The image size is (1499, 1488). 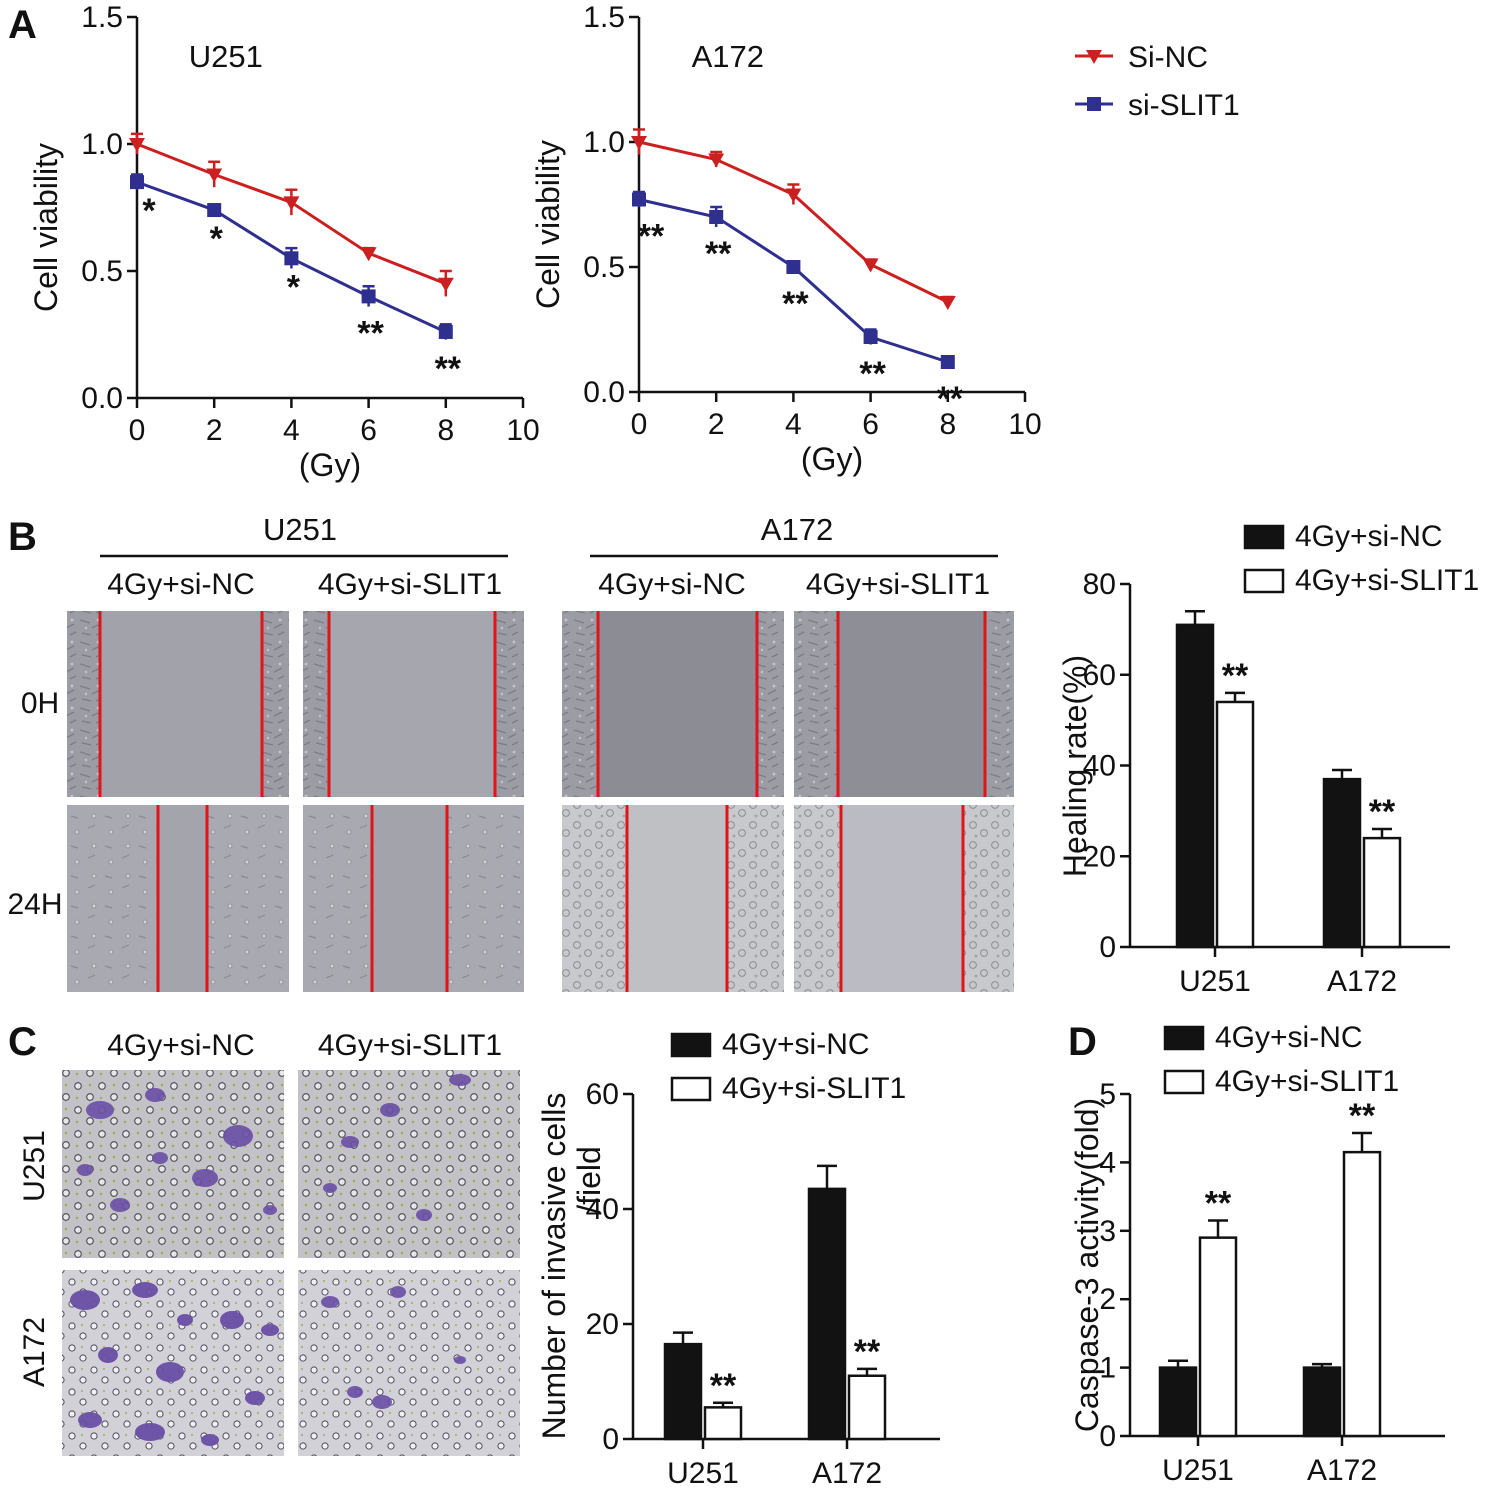 I want to click on condition-label-u251-si-slit1: 4Gy+si-SLIT1, so click(x=410, y=584).